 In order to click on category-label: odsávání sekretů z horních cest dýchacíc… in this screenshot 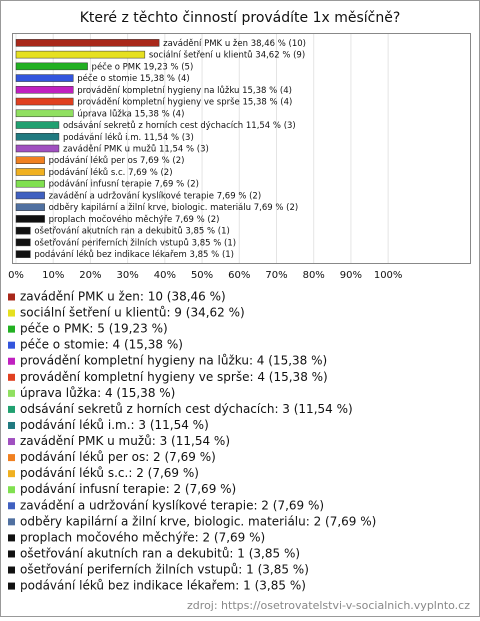, I will do `click(153, 125)`.